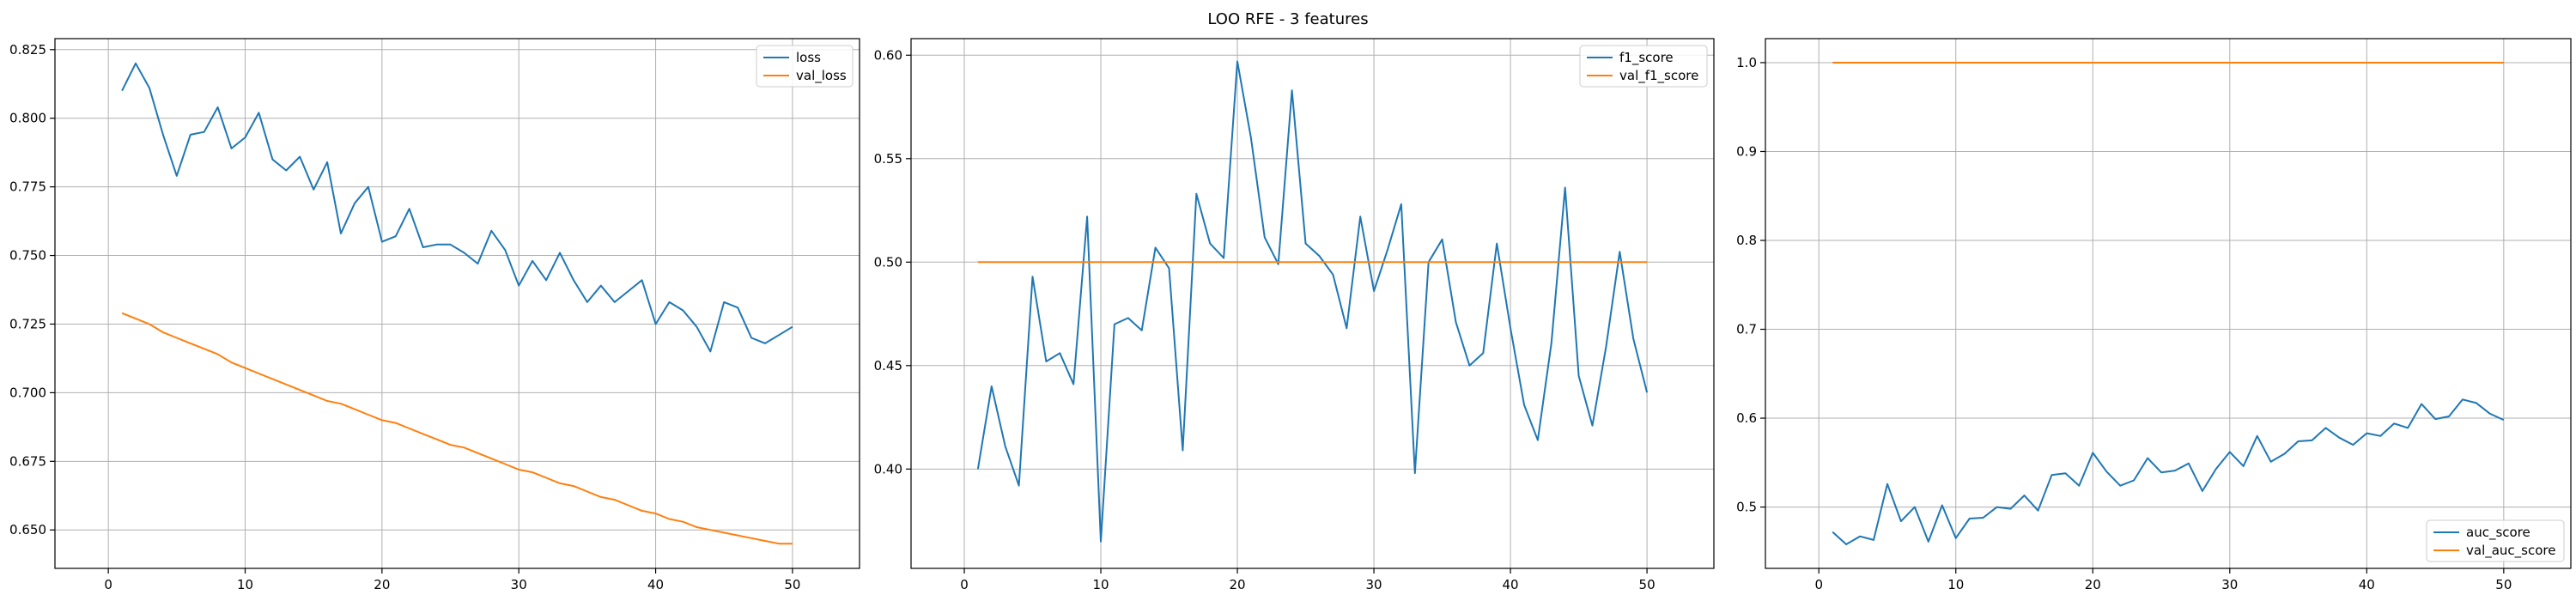  Describe the element at coordinates (1747, 63) in the screenshot. I see `y-tick-label: 1.0` at that location.